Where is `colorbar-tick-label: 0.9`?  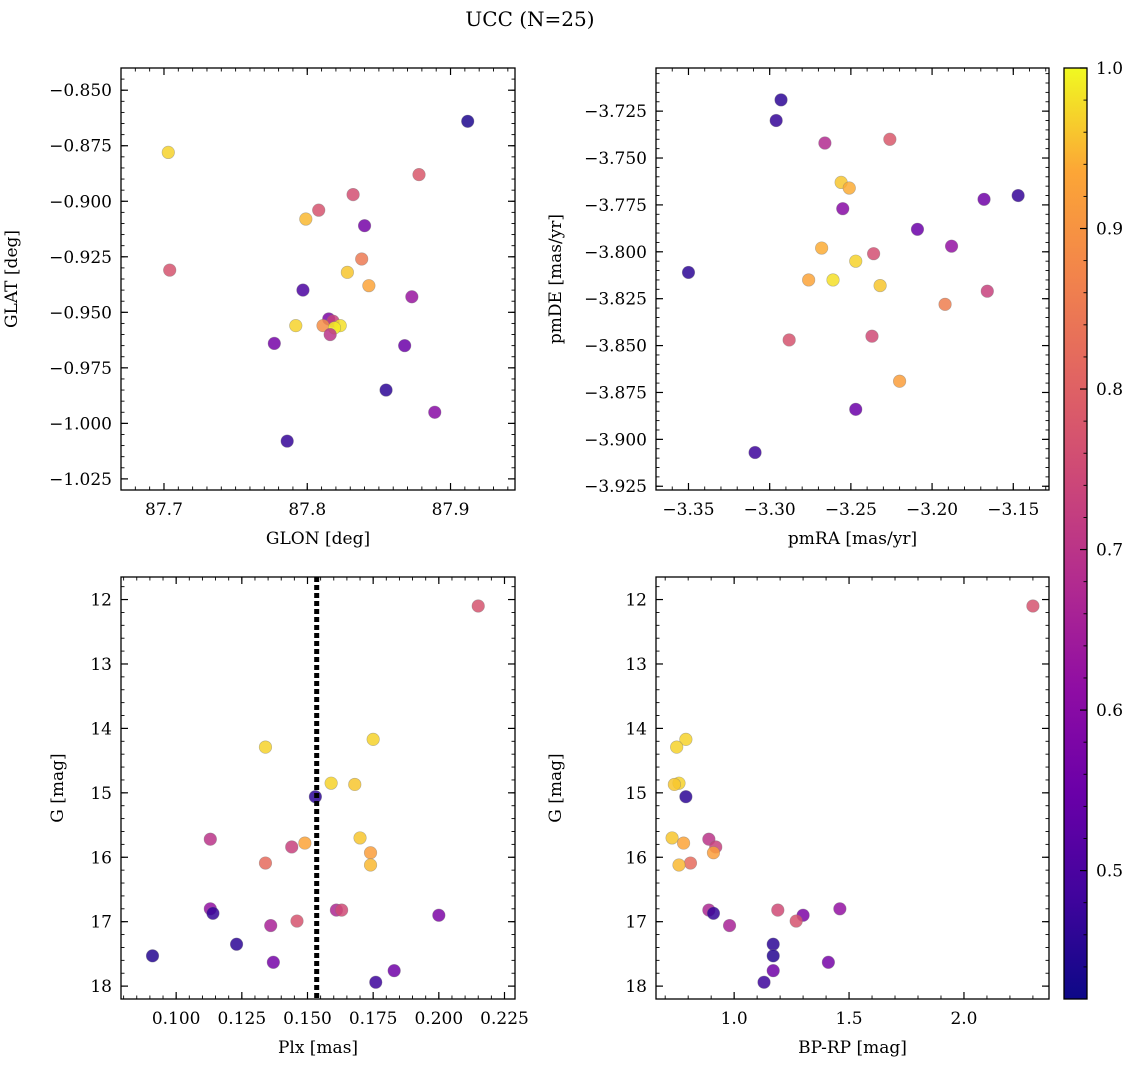
colorbar-tick-label: 0.9 is located at coordinates (1109, 230).